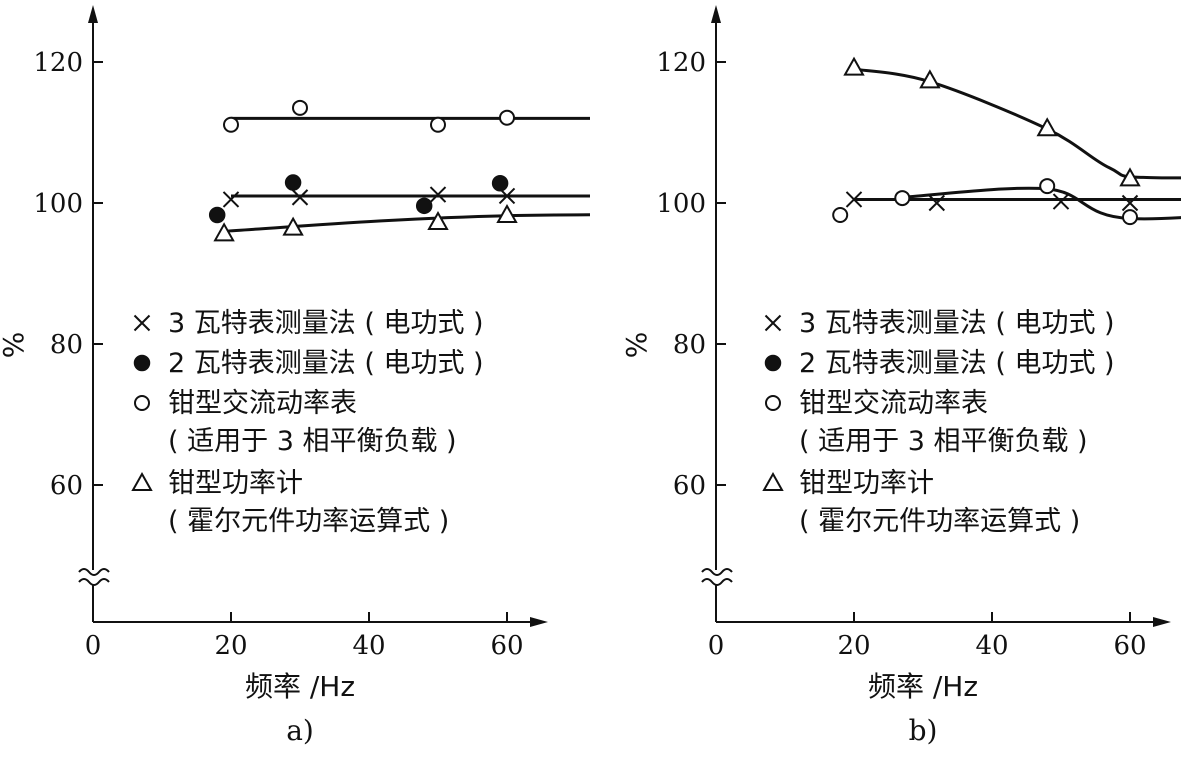  Describe the element at coordinates (923, 730) in the screenshot. I see `panel-label: b)` at that location.